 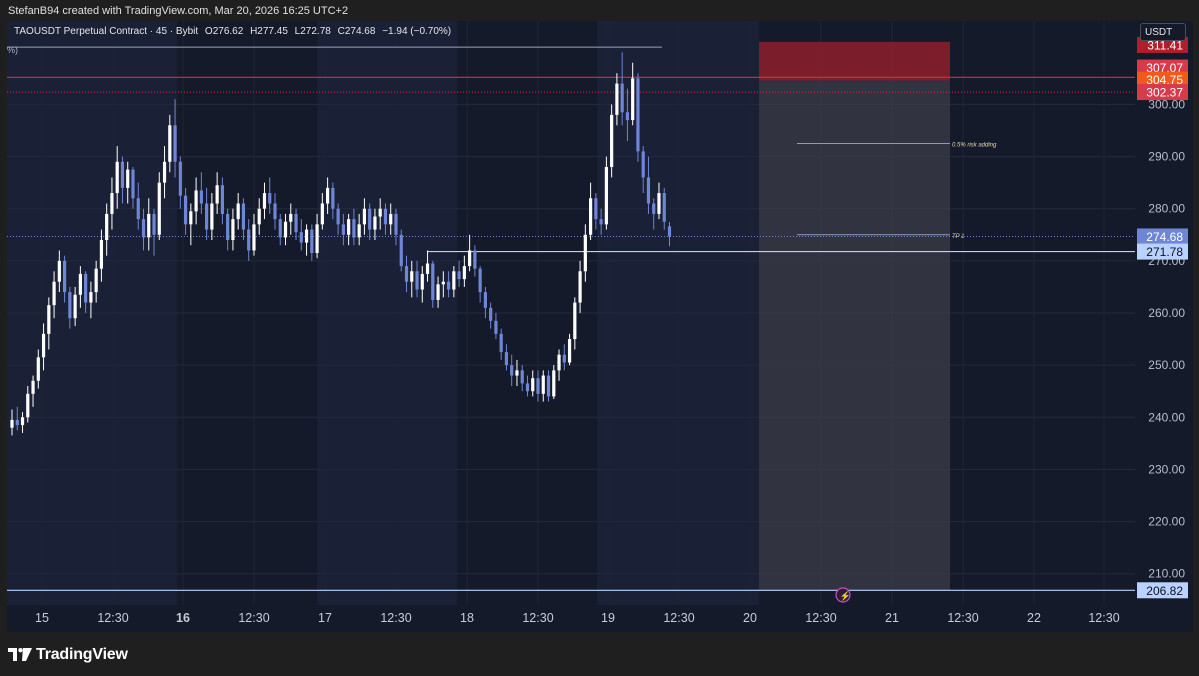 I want to click on tradingview-logo: TradingView, so click(x=68, y=655).